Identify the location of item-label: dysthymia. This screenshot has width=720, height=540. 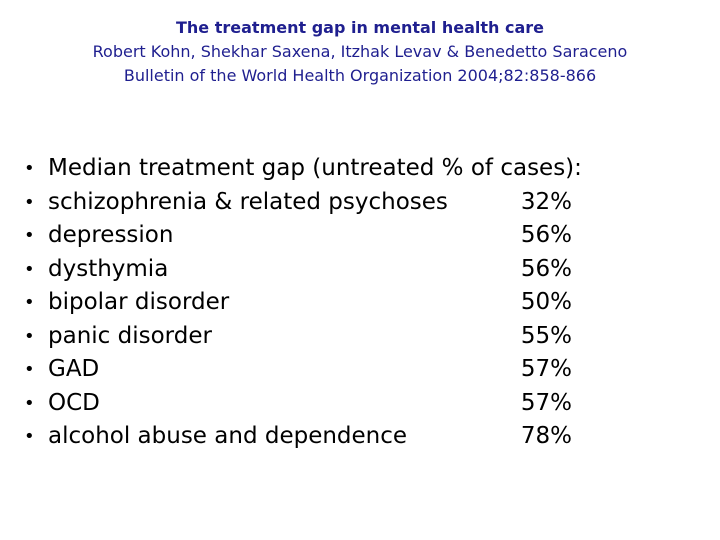
(108, 268).